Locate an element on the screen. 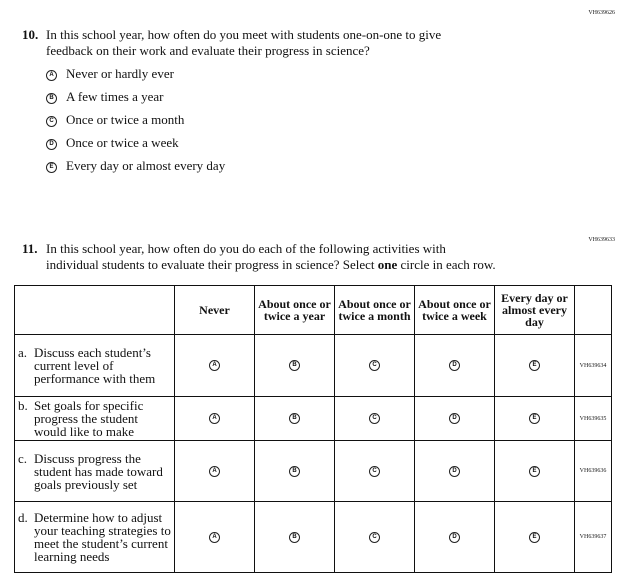 This screenshot has width=627, height=580. item-id: VH639636 is located at coordinates (593, 471).